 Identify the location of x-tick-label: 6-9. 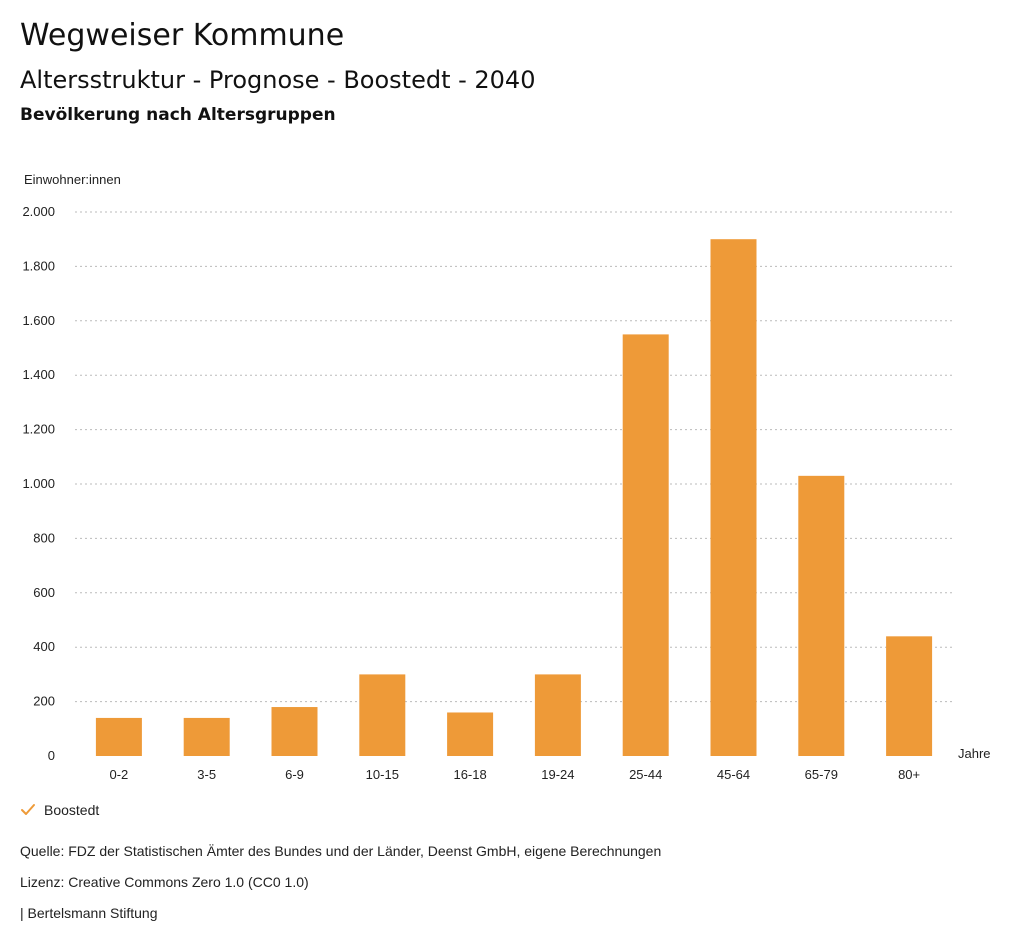
(294, 774).